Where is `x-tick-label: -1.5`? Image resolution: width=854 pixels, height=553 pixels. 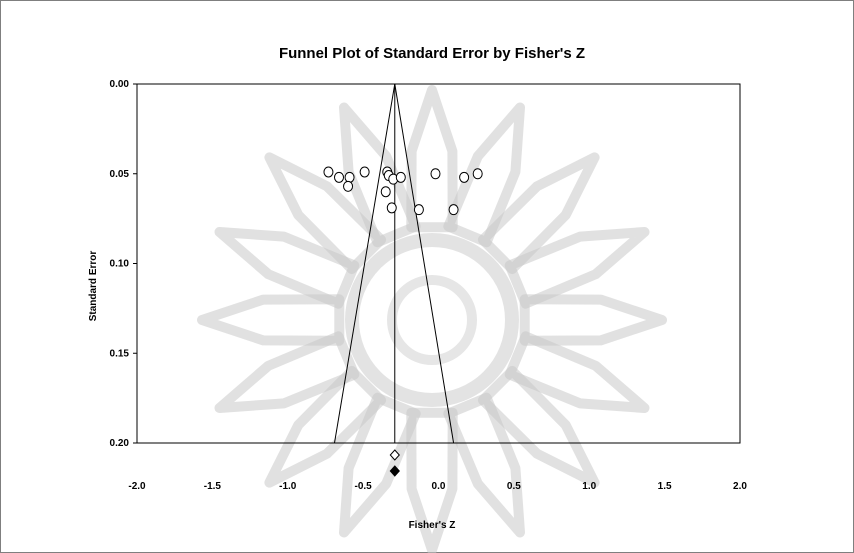 x-tick-label: -1.5 is located at coordinates (213, 486).